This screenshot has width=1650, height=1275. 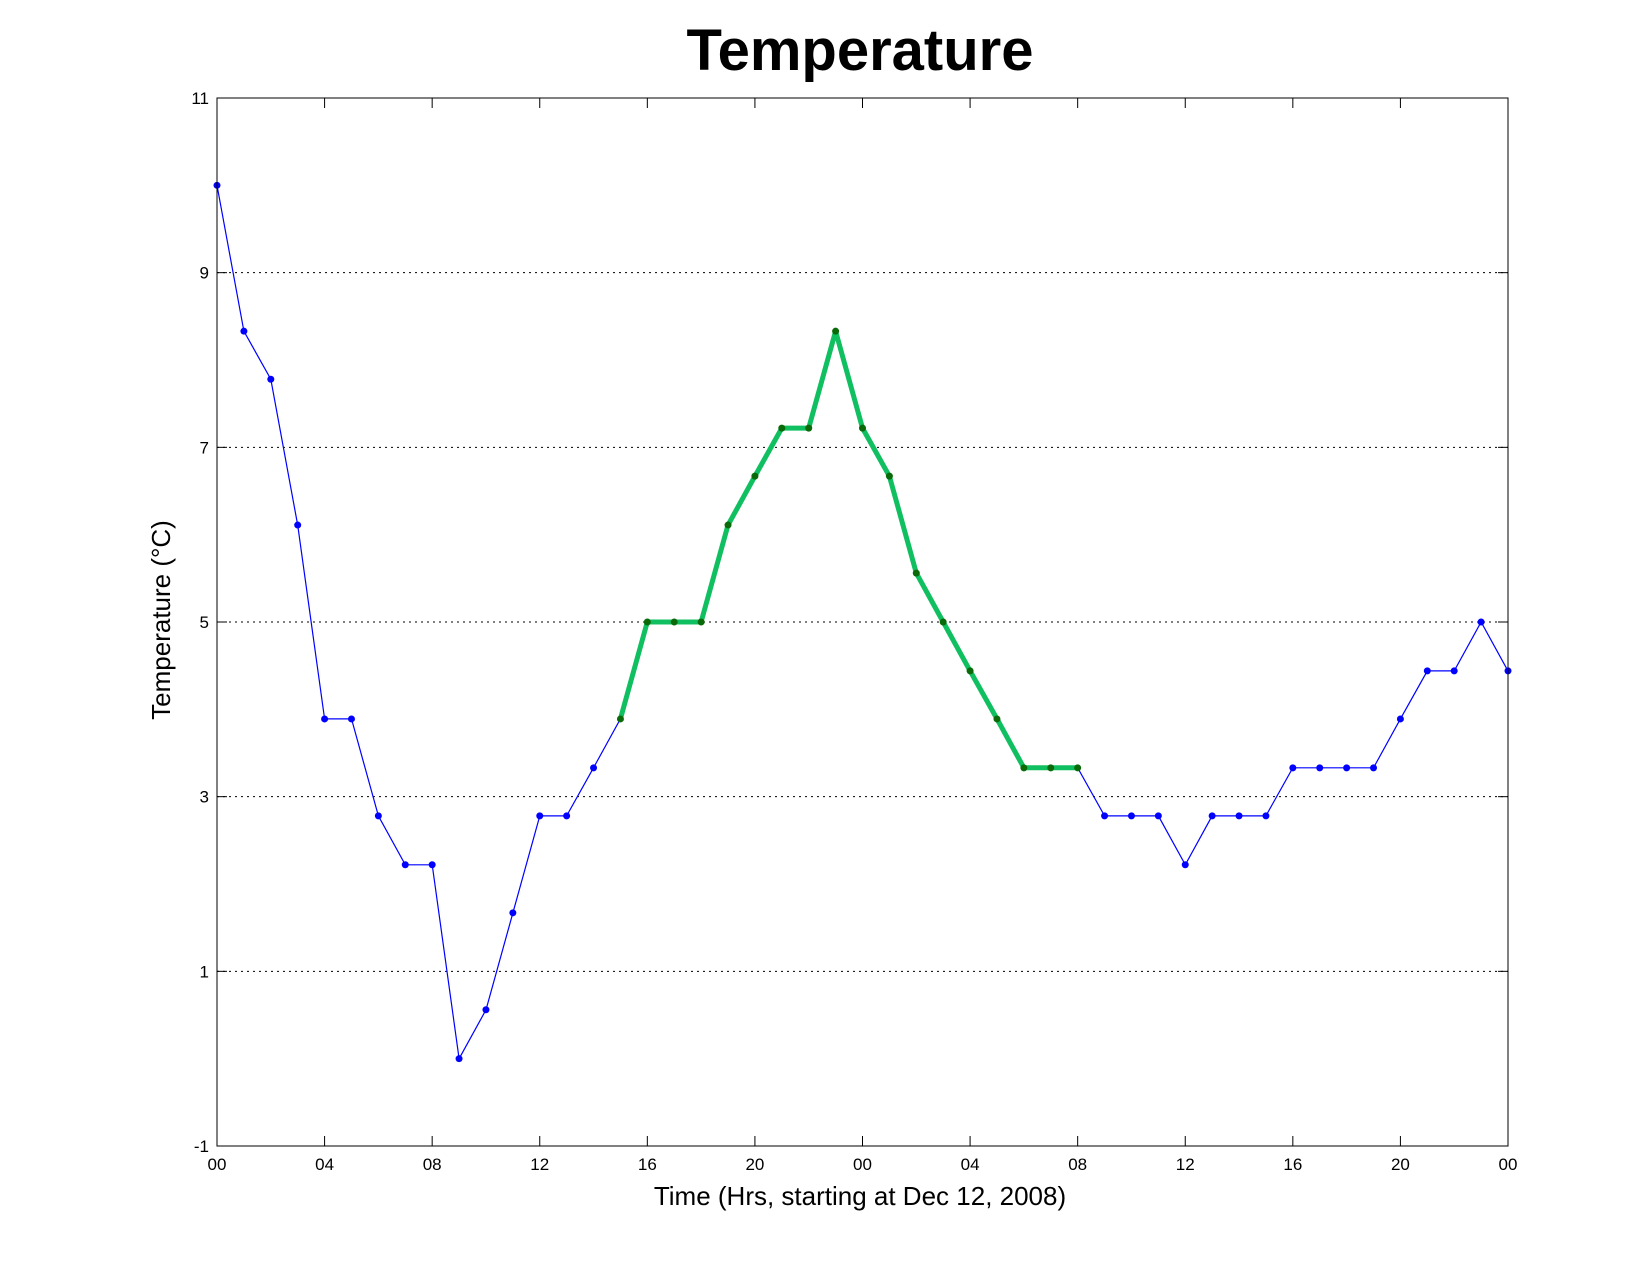 What do you see at coordinates (201, 1146) in the screenshot?
I see `y-tick-label-0: -1` at bounding box center [201, 1146].